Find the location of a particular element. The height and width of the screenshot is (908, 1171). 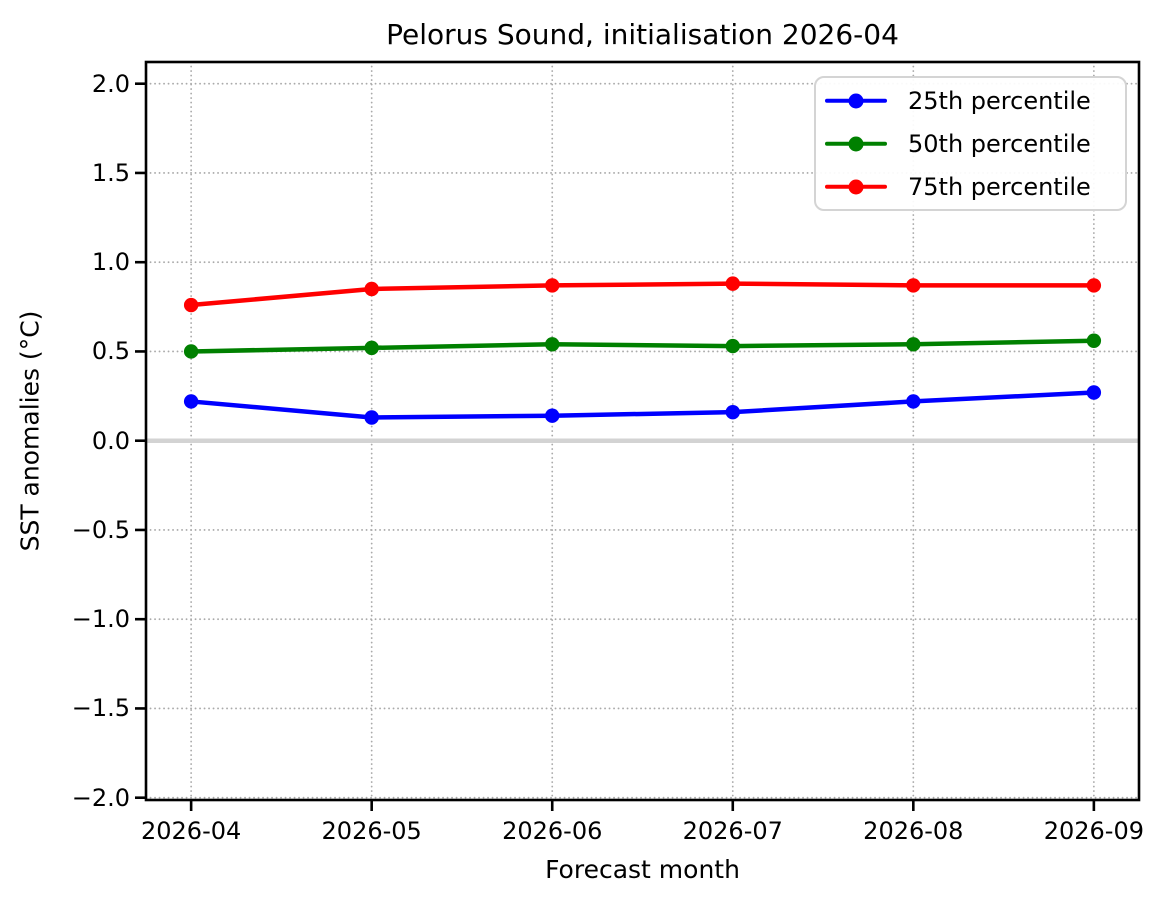

legend-entry: 50th percentile is located at coordinates (970, 143).